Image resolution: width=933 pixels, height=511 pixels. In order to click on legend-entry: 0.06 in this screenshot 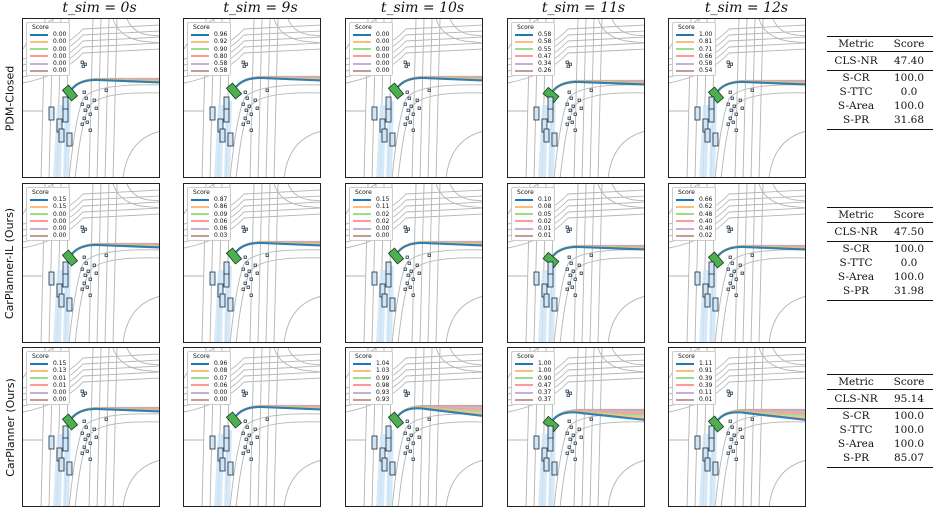, I will do `click(209, 385)`.